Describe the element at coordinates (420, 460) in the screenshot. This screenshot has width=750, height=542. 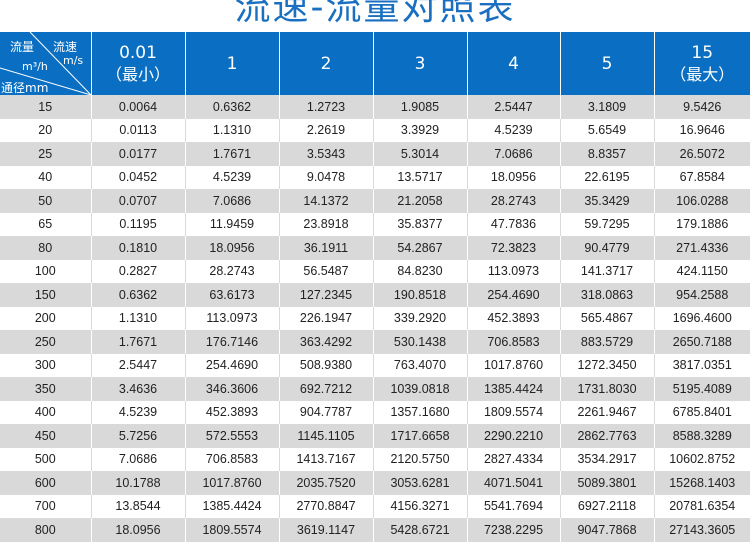
I see `flow-cell: 2120.5750` at that location.